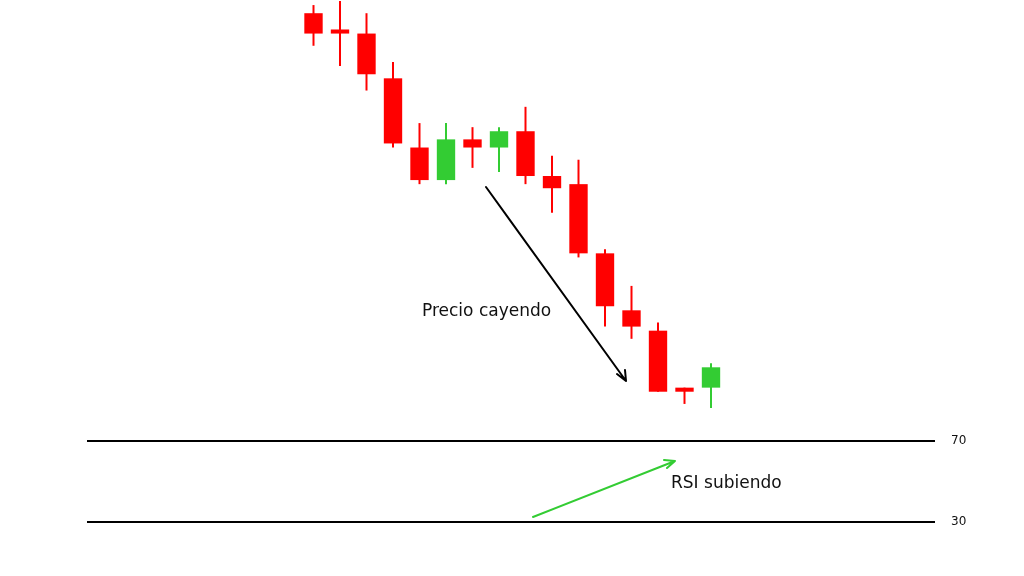 The height and width of the screenshot is (576, 1024). Describe the element at coordinates (726, 482) in the screenshot. I see `text: RSI subiendo` at that location.